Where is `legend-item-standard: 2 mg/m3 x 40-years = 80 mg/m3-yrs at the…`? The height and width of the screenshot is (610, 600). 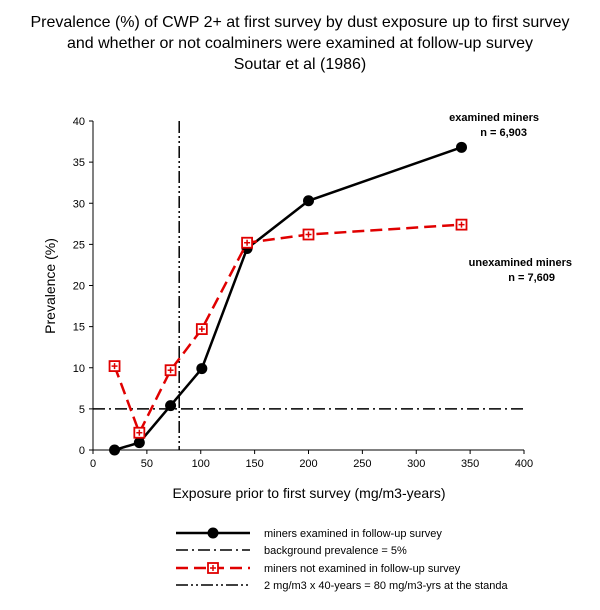 legend-item-standard: 2 mg/m3 x 40-years = 80 mg/m3-yrs at the… is located at coordinates (342, 586).